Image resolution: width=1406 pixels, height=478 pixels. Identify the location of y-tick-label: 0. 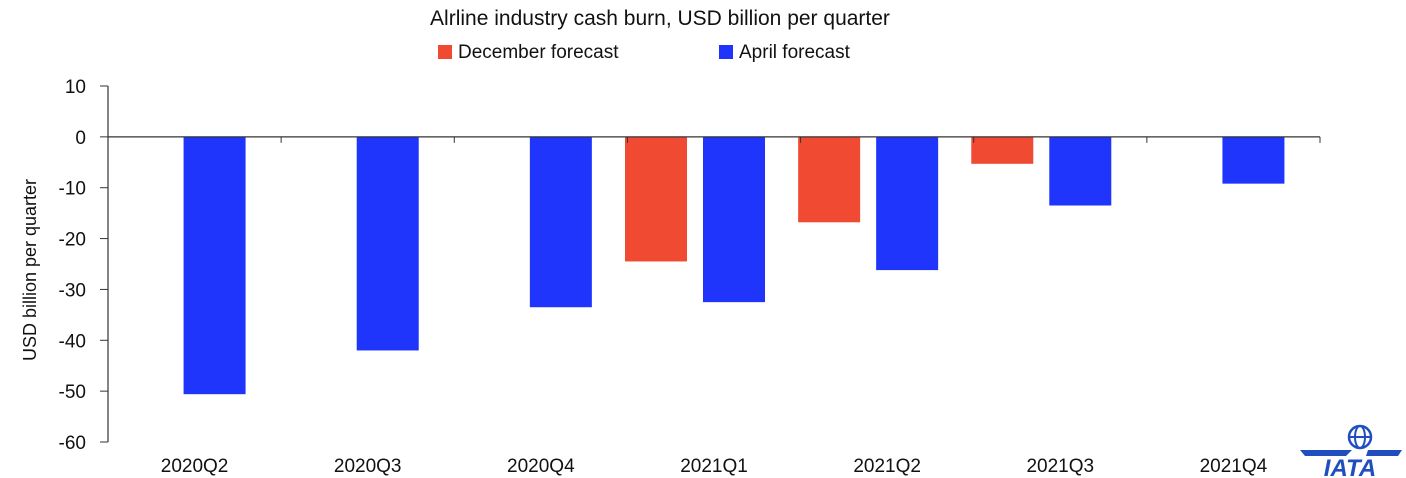
(80, 138).